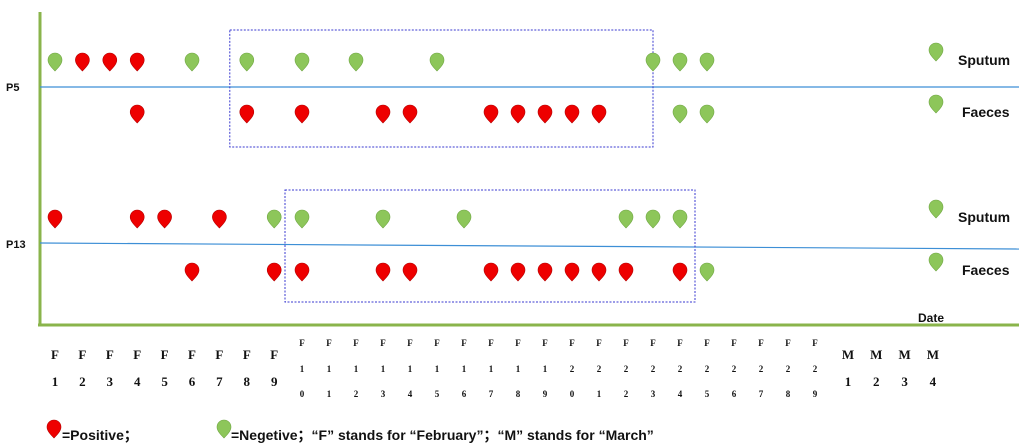 The height and width of the screenshot is (444, 1019). I want to click on legend-positive-text: =Positive；, so click(100, 435).